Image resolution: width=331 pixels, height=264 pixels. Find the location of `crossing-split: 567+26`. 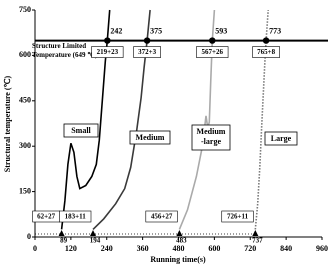

crossing-split: 567+26 is located at coordinates (213, 52).